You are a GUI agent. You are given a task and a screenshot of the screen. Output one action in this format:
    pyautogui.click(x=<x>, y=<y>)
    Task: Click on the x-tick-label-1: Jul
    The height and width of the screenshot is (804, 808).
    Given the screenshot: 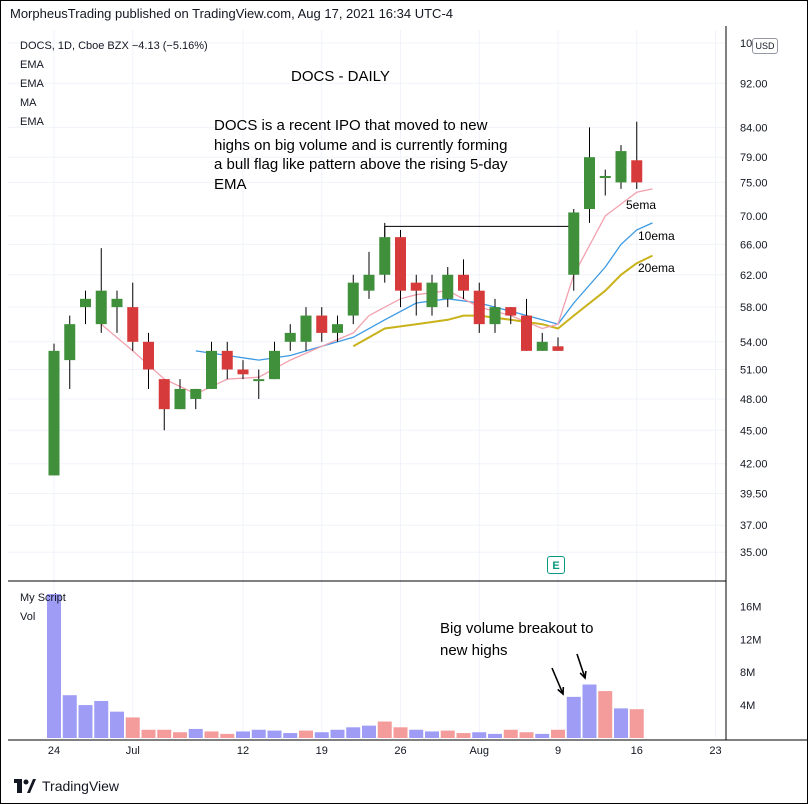 What is the action you would take?
    pyautogui.click(x=133, y=751)
    